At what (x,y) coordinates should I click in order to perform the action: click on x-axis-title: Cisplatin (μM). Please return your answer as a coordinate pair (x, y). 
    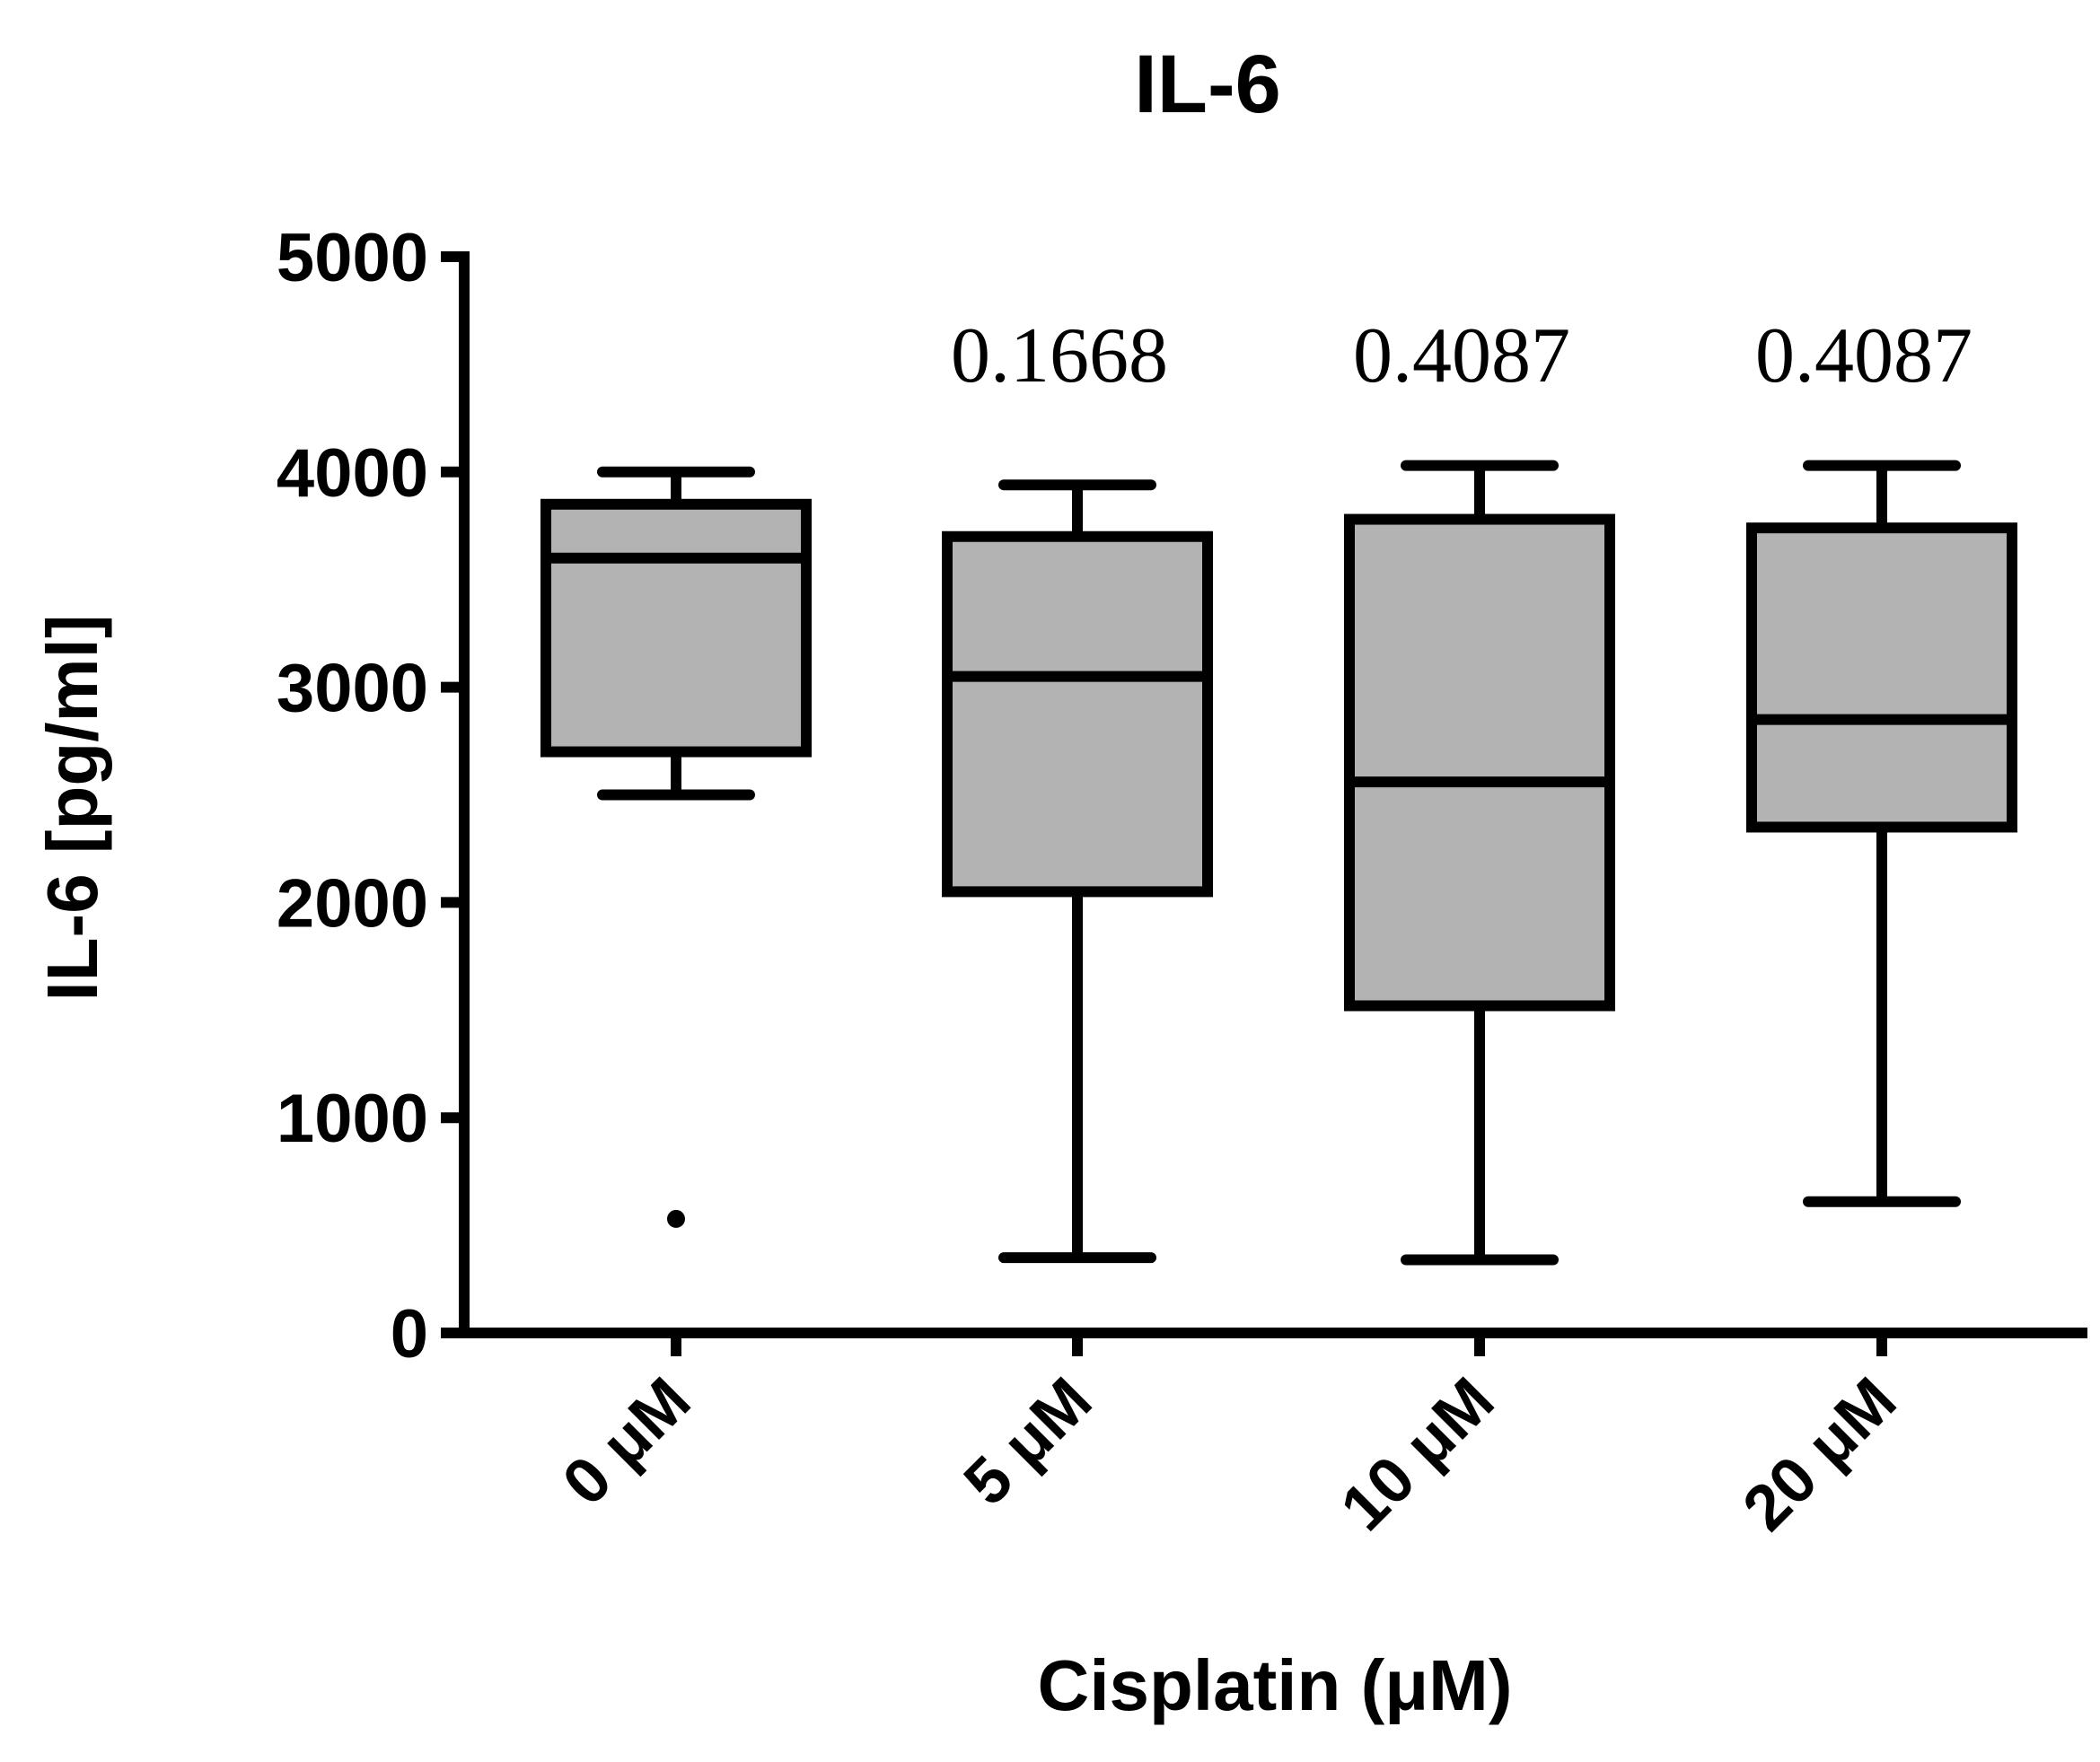
    Looking at the image, I should click on (1275, 1685).